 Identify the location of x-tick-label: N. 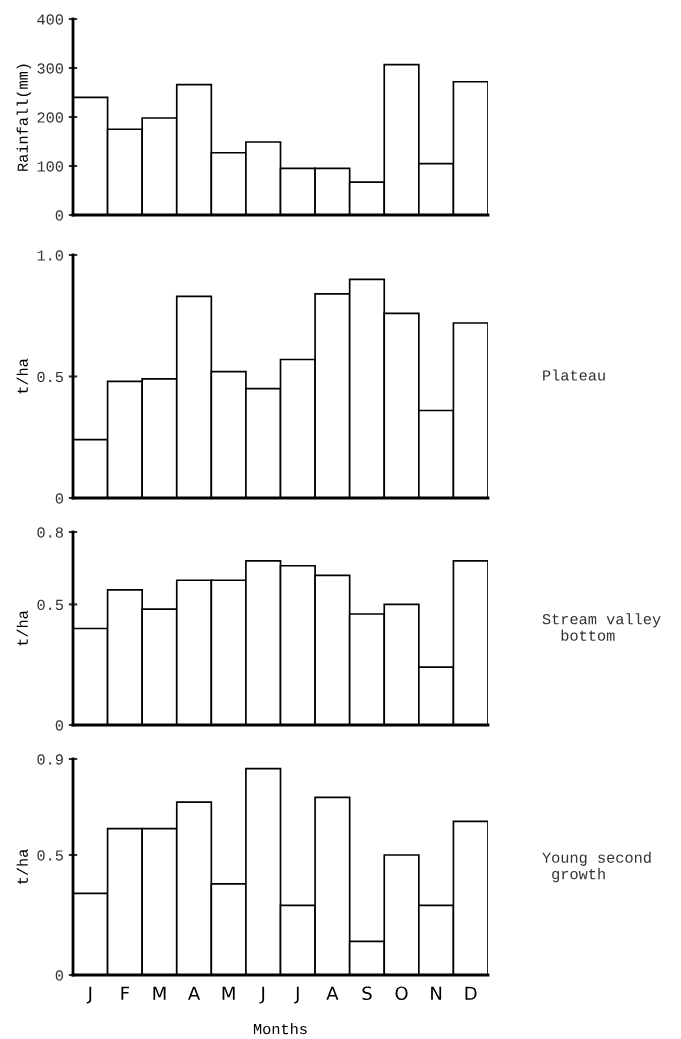
(436, 993).